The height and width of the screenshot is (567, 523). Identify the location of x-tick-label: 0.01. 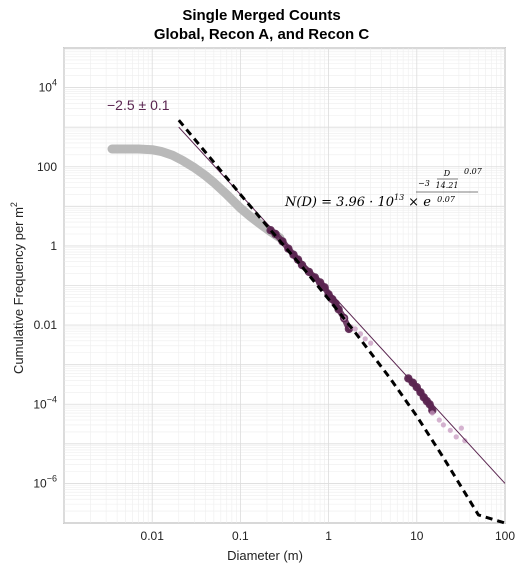
(153, 536).